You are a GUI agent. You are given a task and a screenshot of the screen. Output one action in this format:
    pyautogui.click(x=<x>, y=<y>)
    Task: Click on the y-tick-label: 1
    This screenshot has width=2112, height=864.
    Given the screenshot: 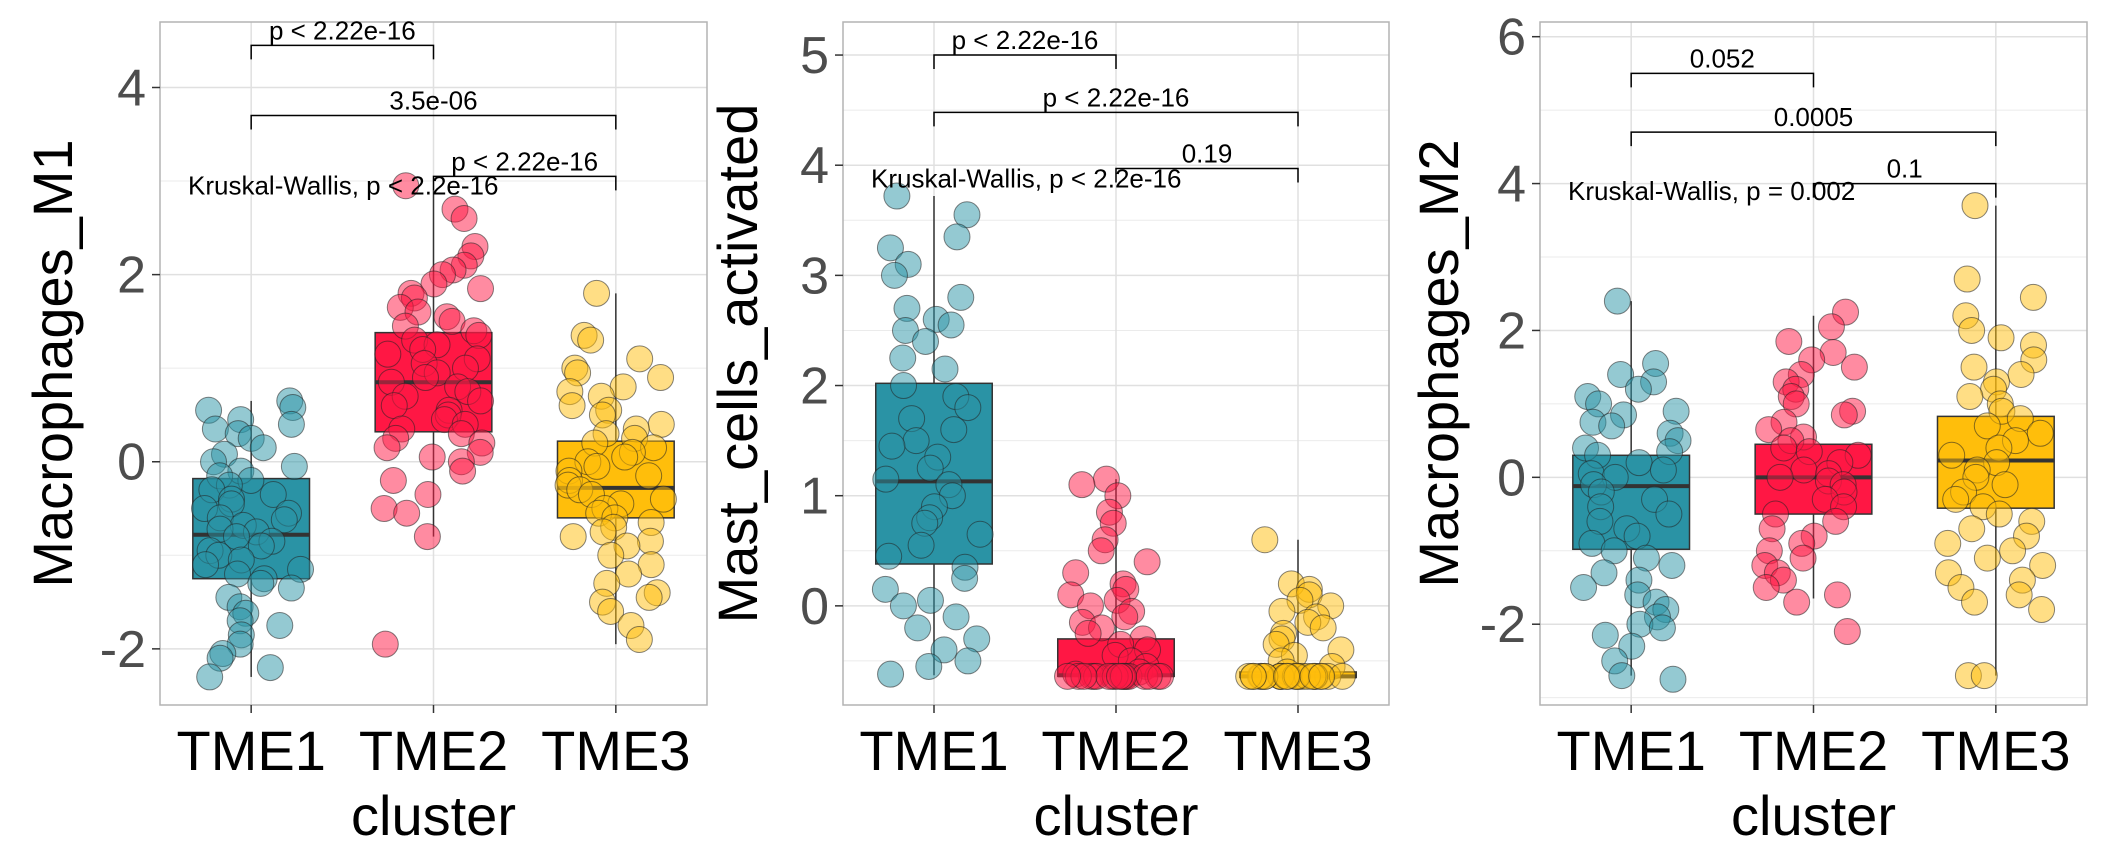 What is the action you would take?
    pyautogui.click(x=814, y=497)
    